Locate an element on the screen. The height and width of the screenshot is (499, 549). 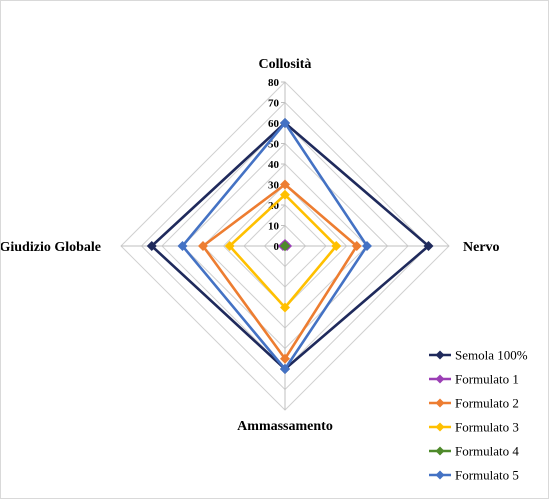
tick-label-80: 80 is located at coordinates (274, 83).